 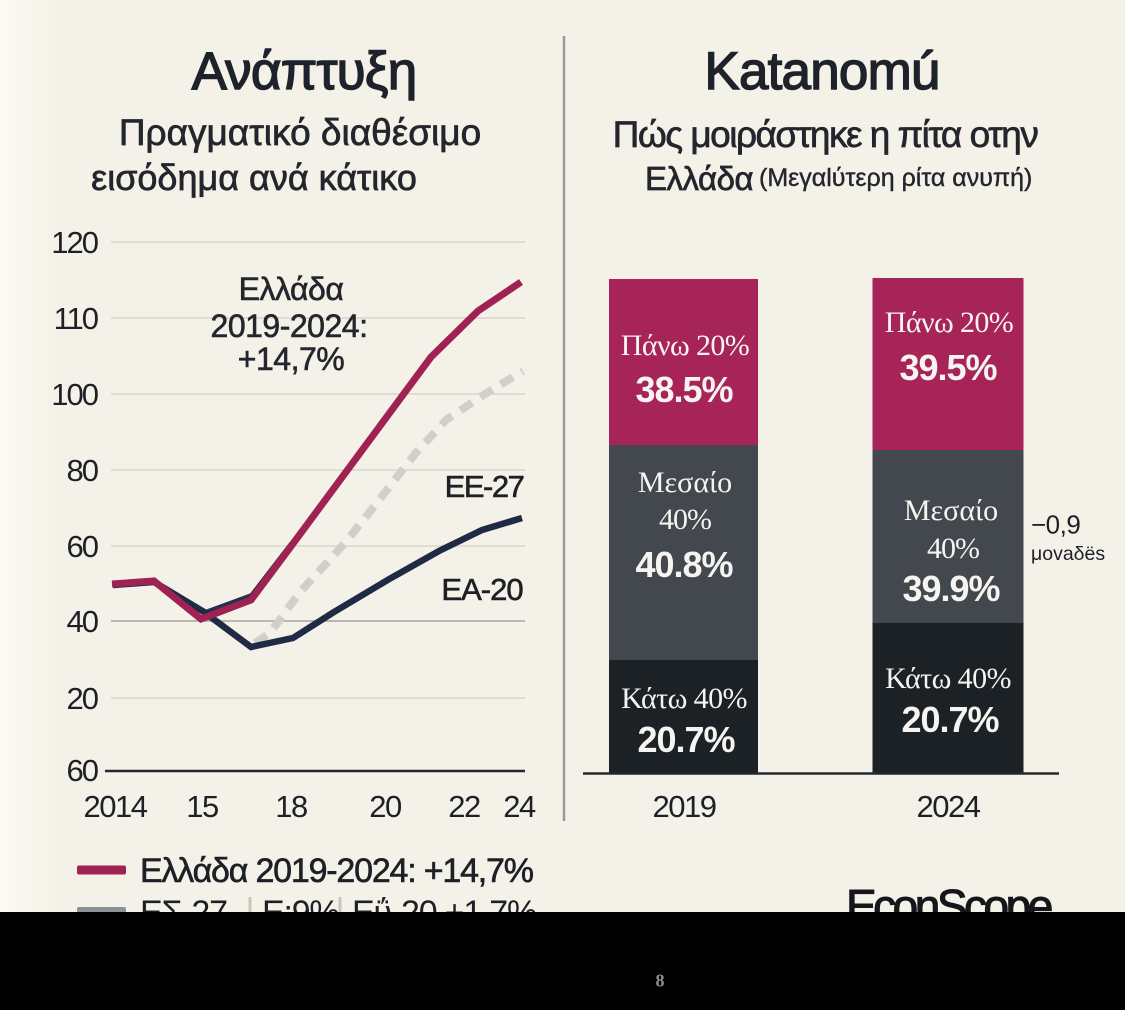 What do you see at coordinates (949, 806) in the screenshot?
I see `svg-text: 2024` at bounding box center [949, 806].